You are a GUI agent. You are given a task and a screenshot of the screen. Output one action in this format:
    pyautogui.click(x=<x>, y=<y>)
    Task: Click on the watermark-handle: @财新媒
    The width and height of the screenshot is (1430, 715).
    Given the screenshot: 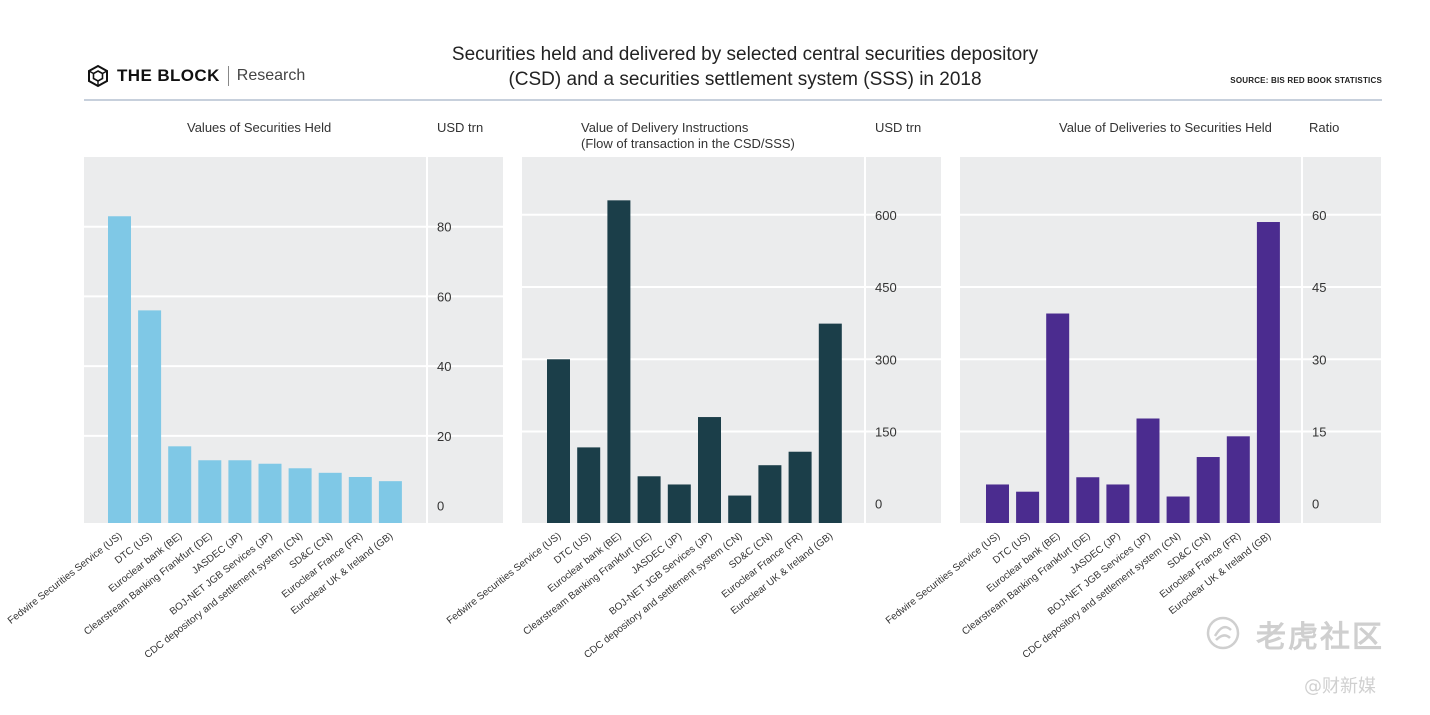 What is the action you would take?
    pyautogui.click(x=1340, y=686)
    